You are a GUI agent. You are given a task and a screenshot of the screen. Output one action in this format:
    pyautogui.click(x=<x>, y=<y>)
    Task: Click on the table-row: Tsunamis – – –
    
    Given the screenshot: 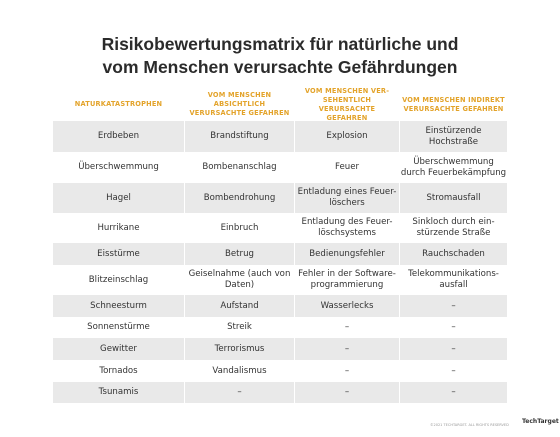 What is the action you would take?
    pyautogui.click(x=280, y=392)
    